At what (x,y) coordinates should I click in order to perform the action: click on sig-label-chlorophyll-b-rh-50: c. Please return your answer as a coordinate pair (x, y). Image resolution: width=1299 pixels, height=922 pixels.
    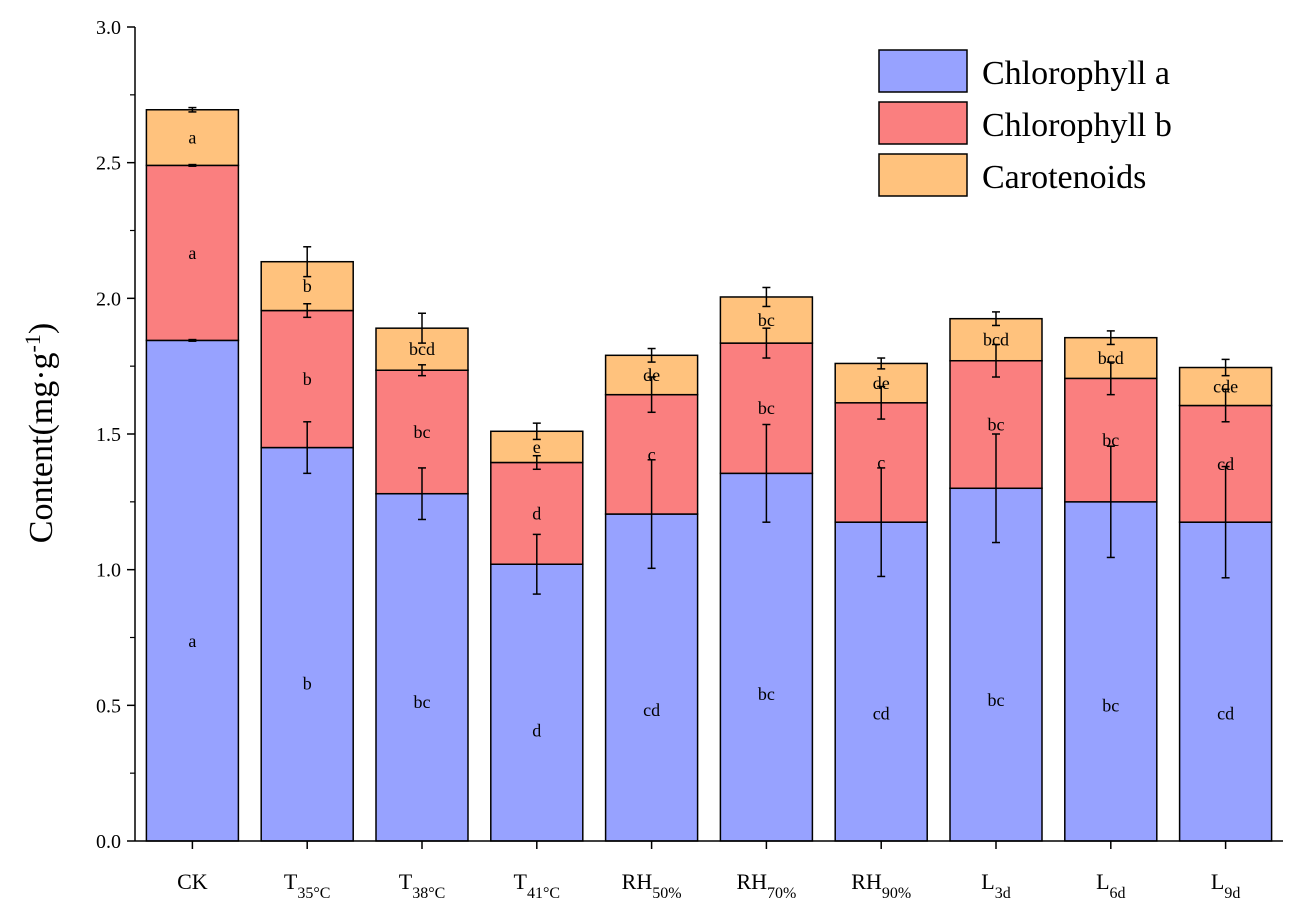
    Looking at the image, I should click on (652, 454).